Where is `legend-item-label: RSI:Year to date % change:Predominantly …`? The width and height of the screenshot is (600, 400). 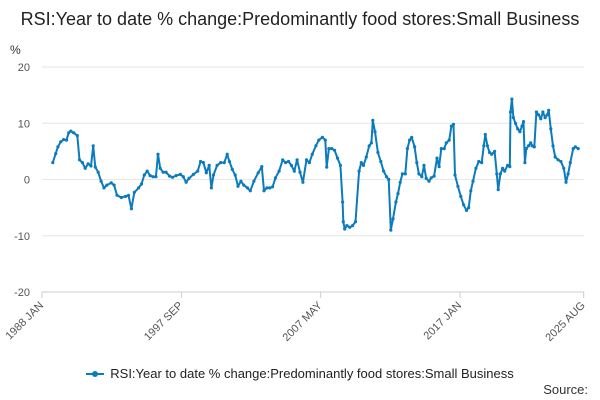 legend-item-label: RSI:Year to date % change:Predominantly … is located at coordinates (312, 373).